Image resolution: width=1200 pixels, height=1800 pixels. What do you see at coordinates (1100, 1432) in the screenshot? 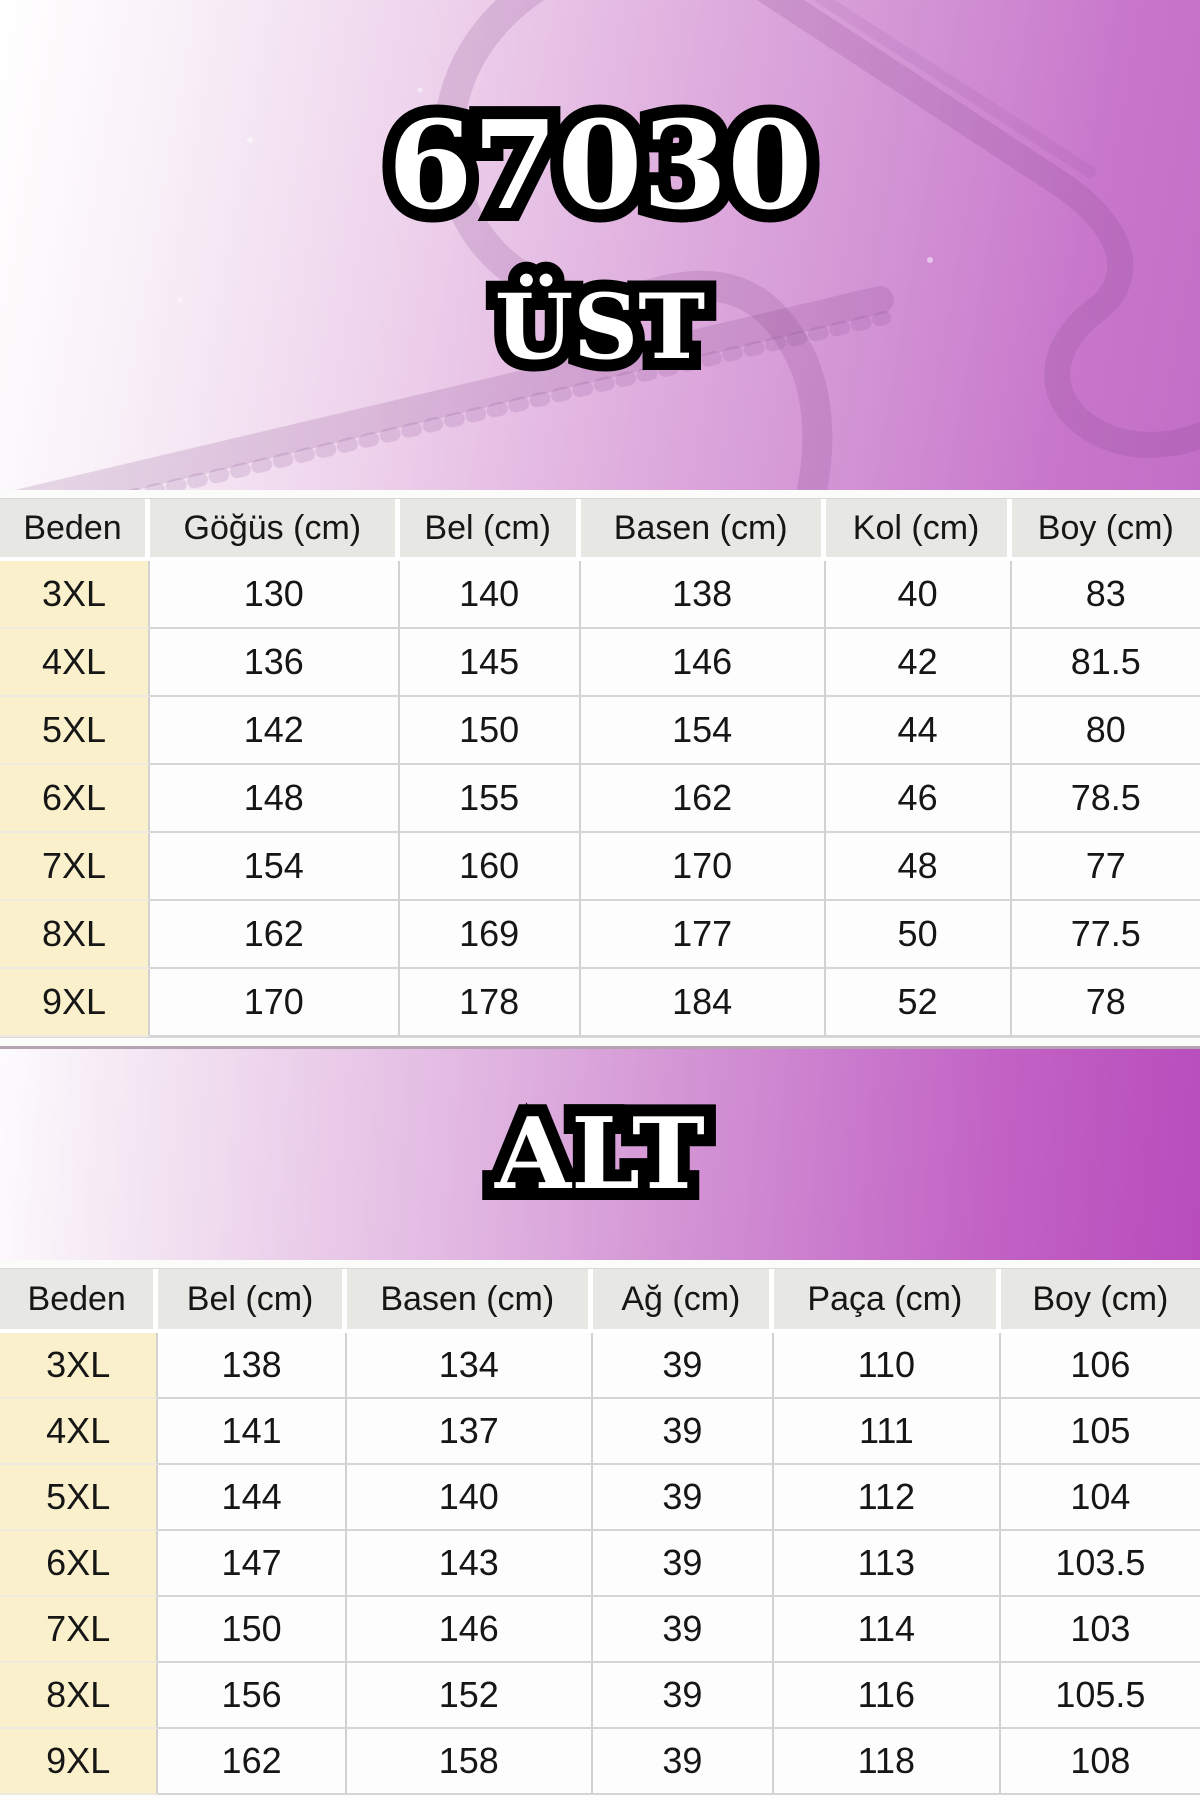
I see `measurement-value-cell: 105` at bounding box center [1100, 1432].